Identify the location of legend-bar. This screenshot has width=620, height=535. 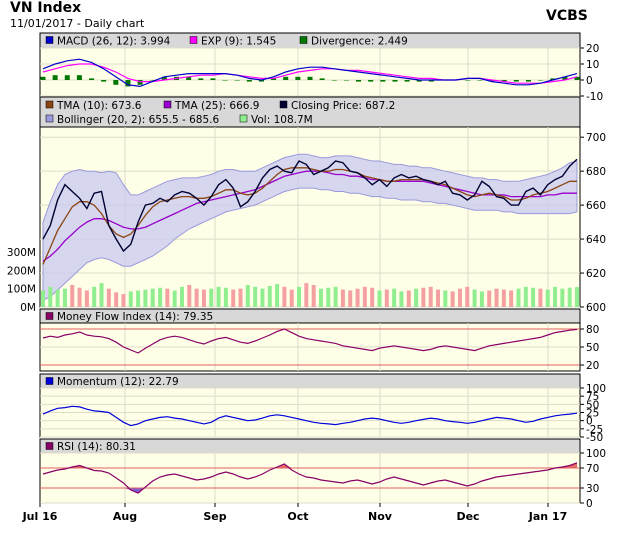
(310, 112).